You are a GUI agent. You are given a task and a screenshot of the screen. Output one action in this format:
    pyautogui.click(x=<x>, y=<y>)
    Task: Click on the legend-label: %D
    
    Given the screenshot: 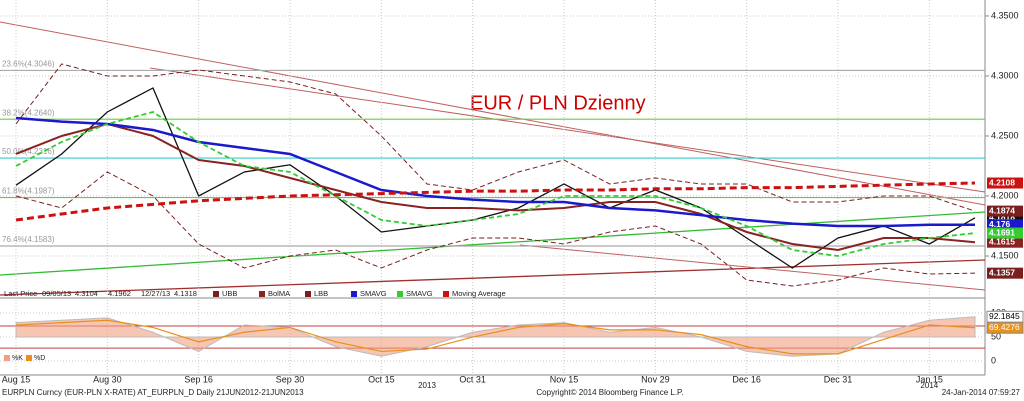 What is the action you would take?
    pyautogui.click(x=39, y=358)
    